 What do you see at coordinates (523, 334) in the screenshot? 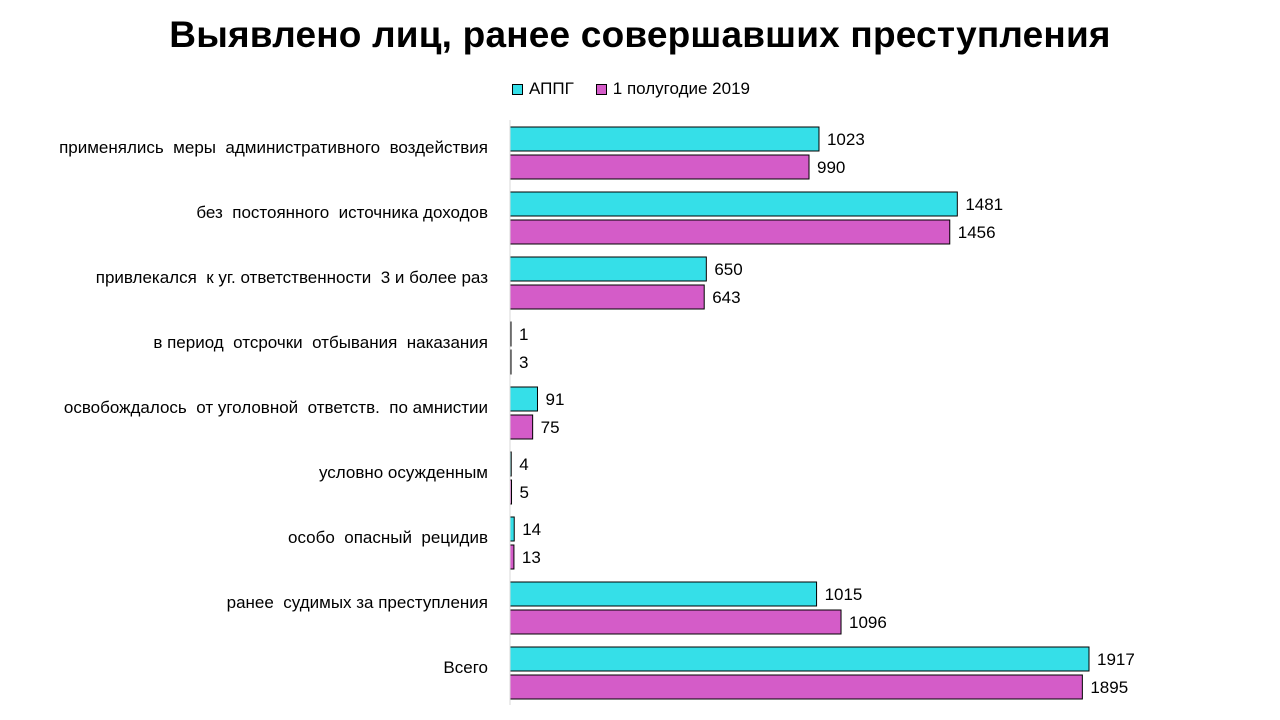
I see `value-label: 1` at bounding box center [523, 334].